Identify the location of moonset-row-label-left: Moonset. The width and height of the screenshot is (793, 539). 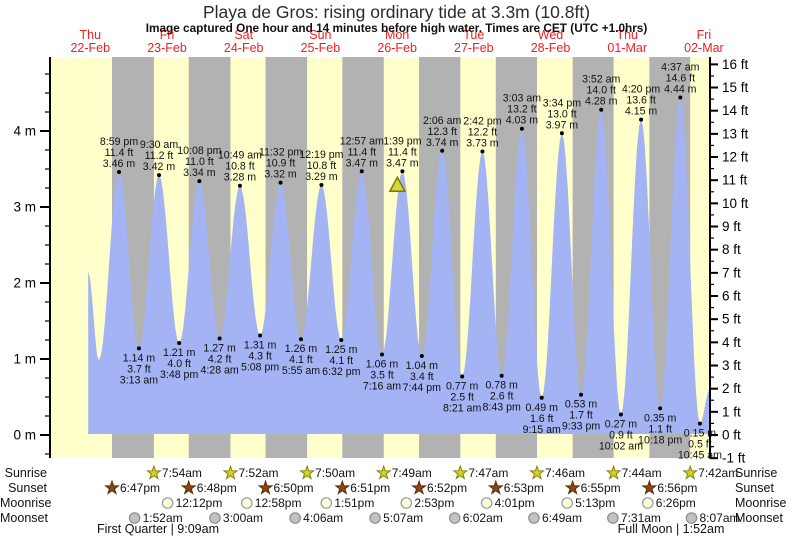
(24, 518).